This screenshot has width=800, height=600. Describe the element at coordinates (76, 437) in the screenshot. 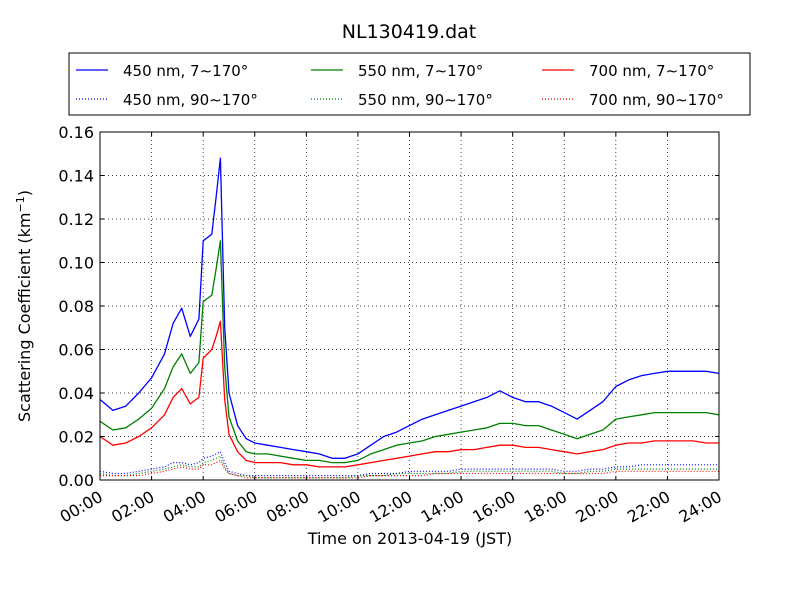

I see `y-tick-label: 0.02` at that location.